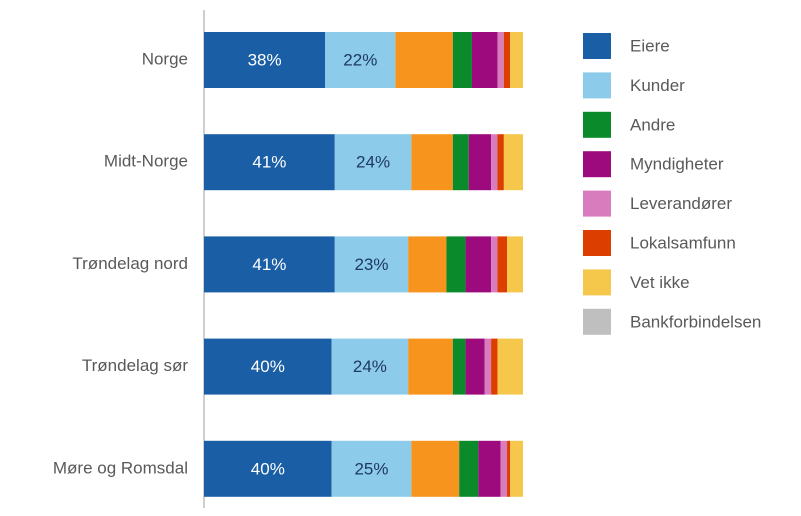  What do you see at coordinates (130, 263) in the screenshot?
I see `y-tick-label: Trøndelag nord` at bounding box center [130, 263].